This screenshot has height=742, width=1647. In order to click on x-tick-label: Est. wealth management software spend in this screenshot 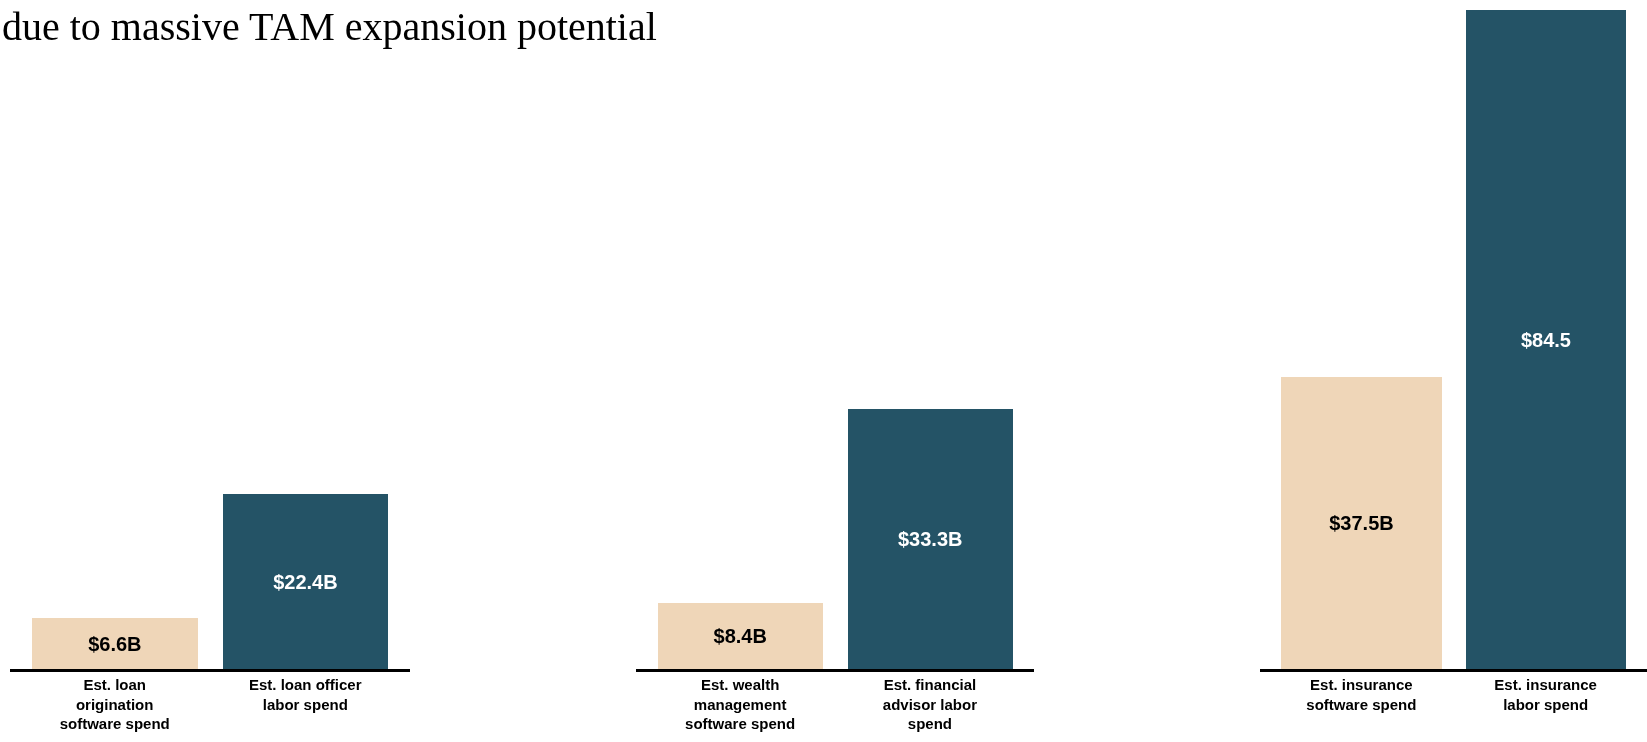, I will do `click(740, 704)`.